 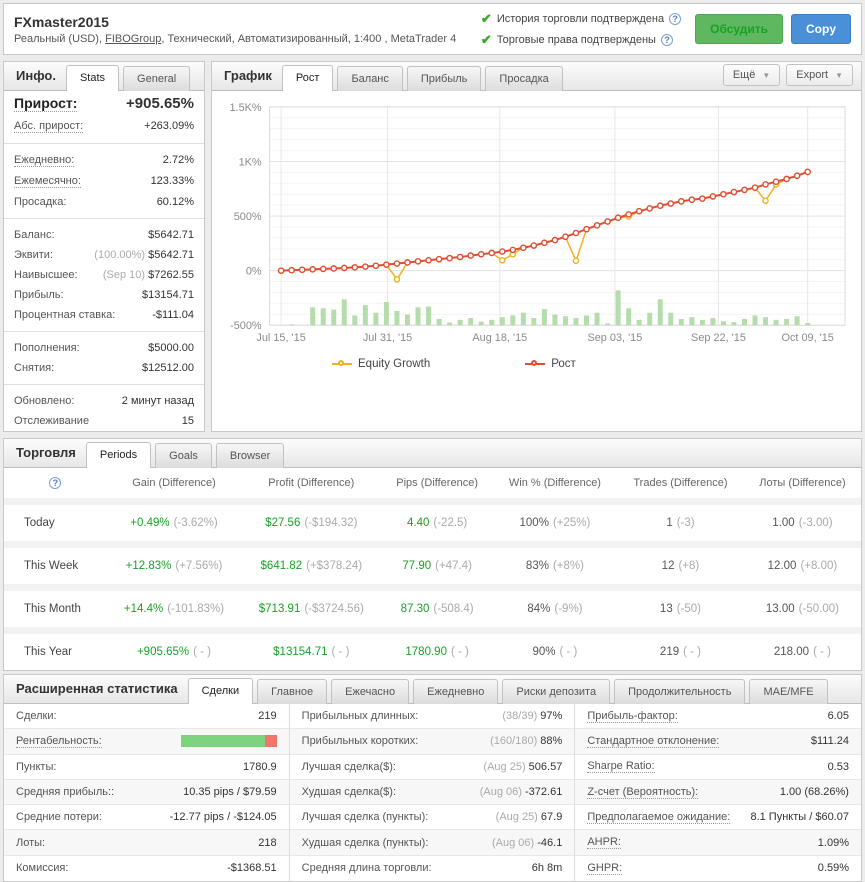 What do you see at coordinates (52, 421) in the screenshot?
I see `stat-label: Отслеживание` at bounding box center [52, 421].